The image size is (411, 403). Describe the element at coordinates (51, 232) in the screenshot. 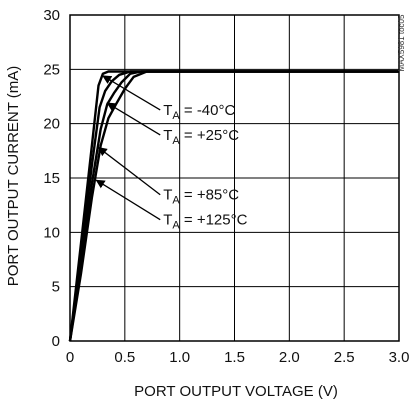

I see `y-tick-label: 10` at that location.